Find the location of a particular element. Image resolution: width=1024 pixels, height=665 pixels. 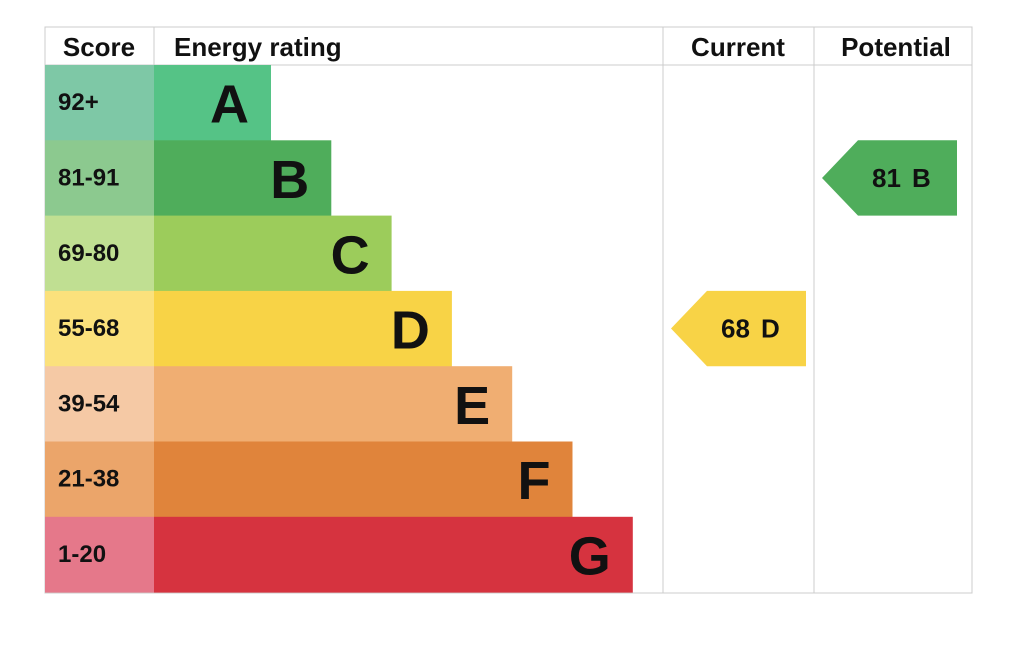

header: Score is located at coordinates (99, 47).